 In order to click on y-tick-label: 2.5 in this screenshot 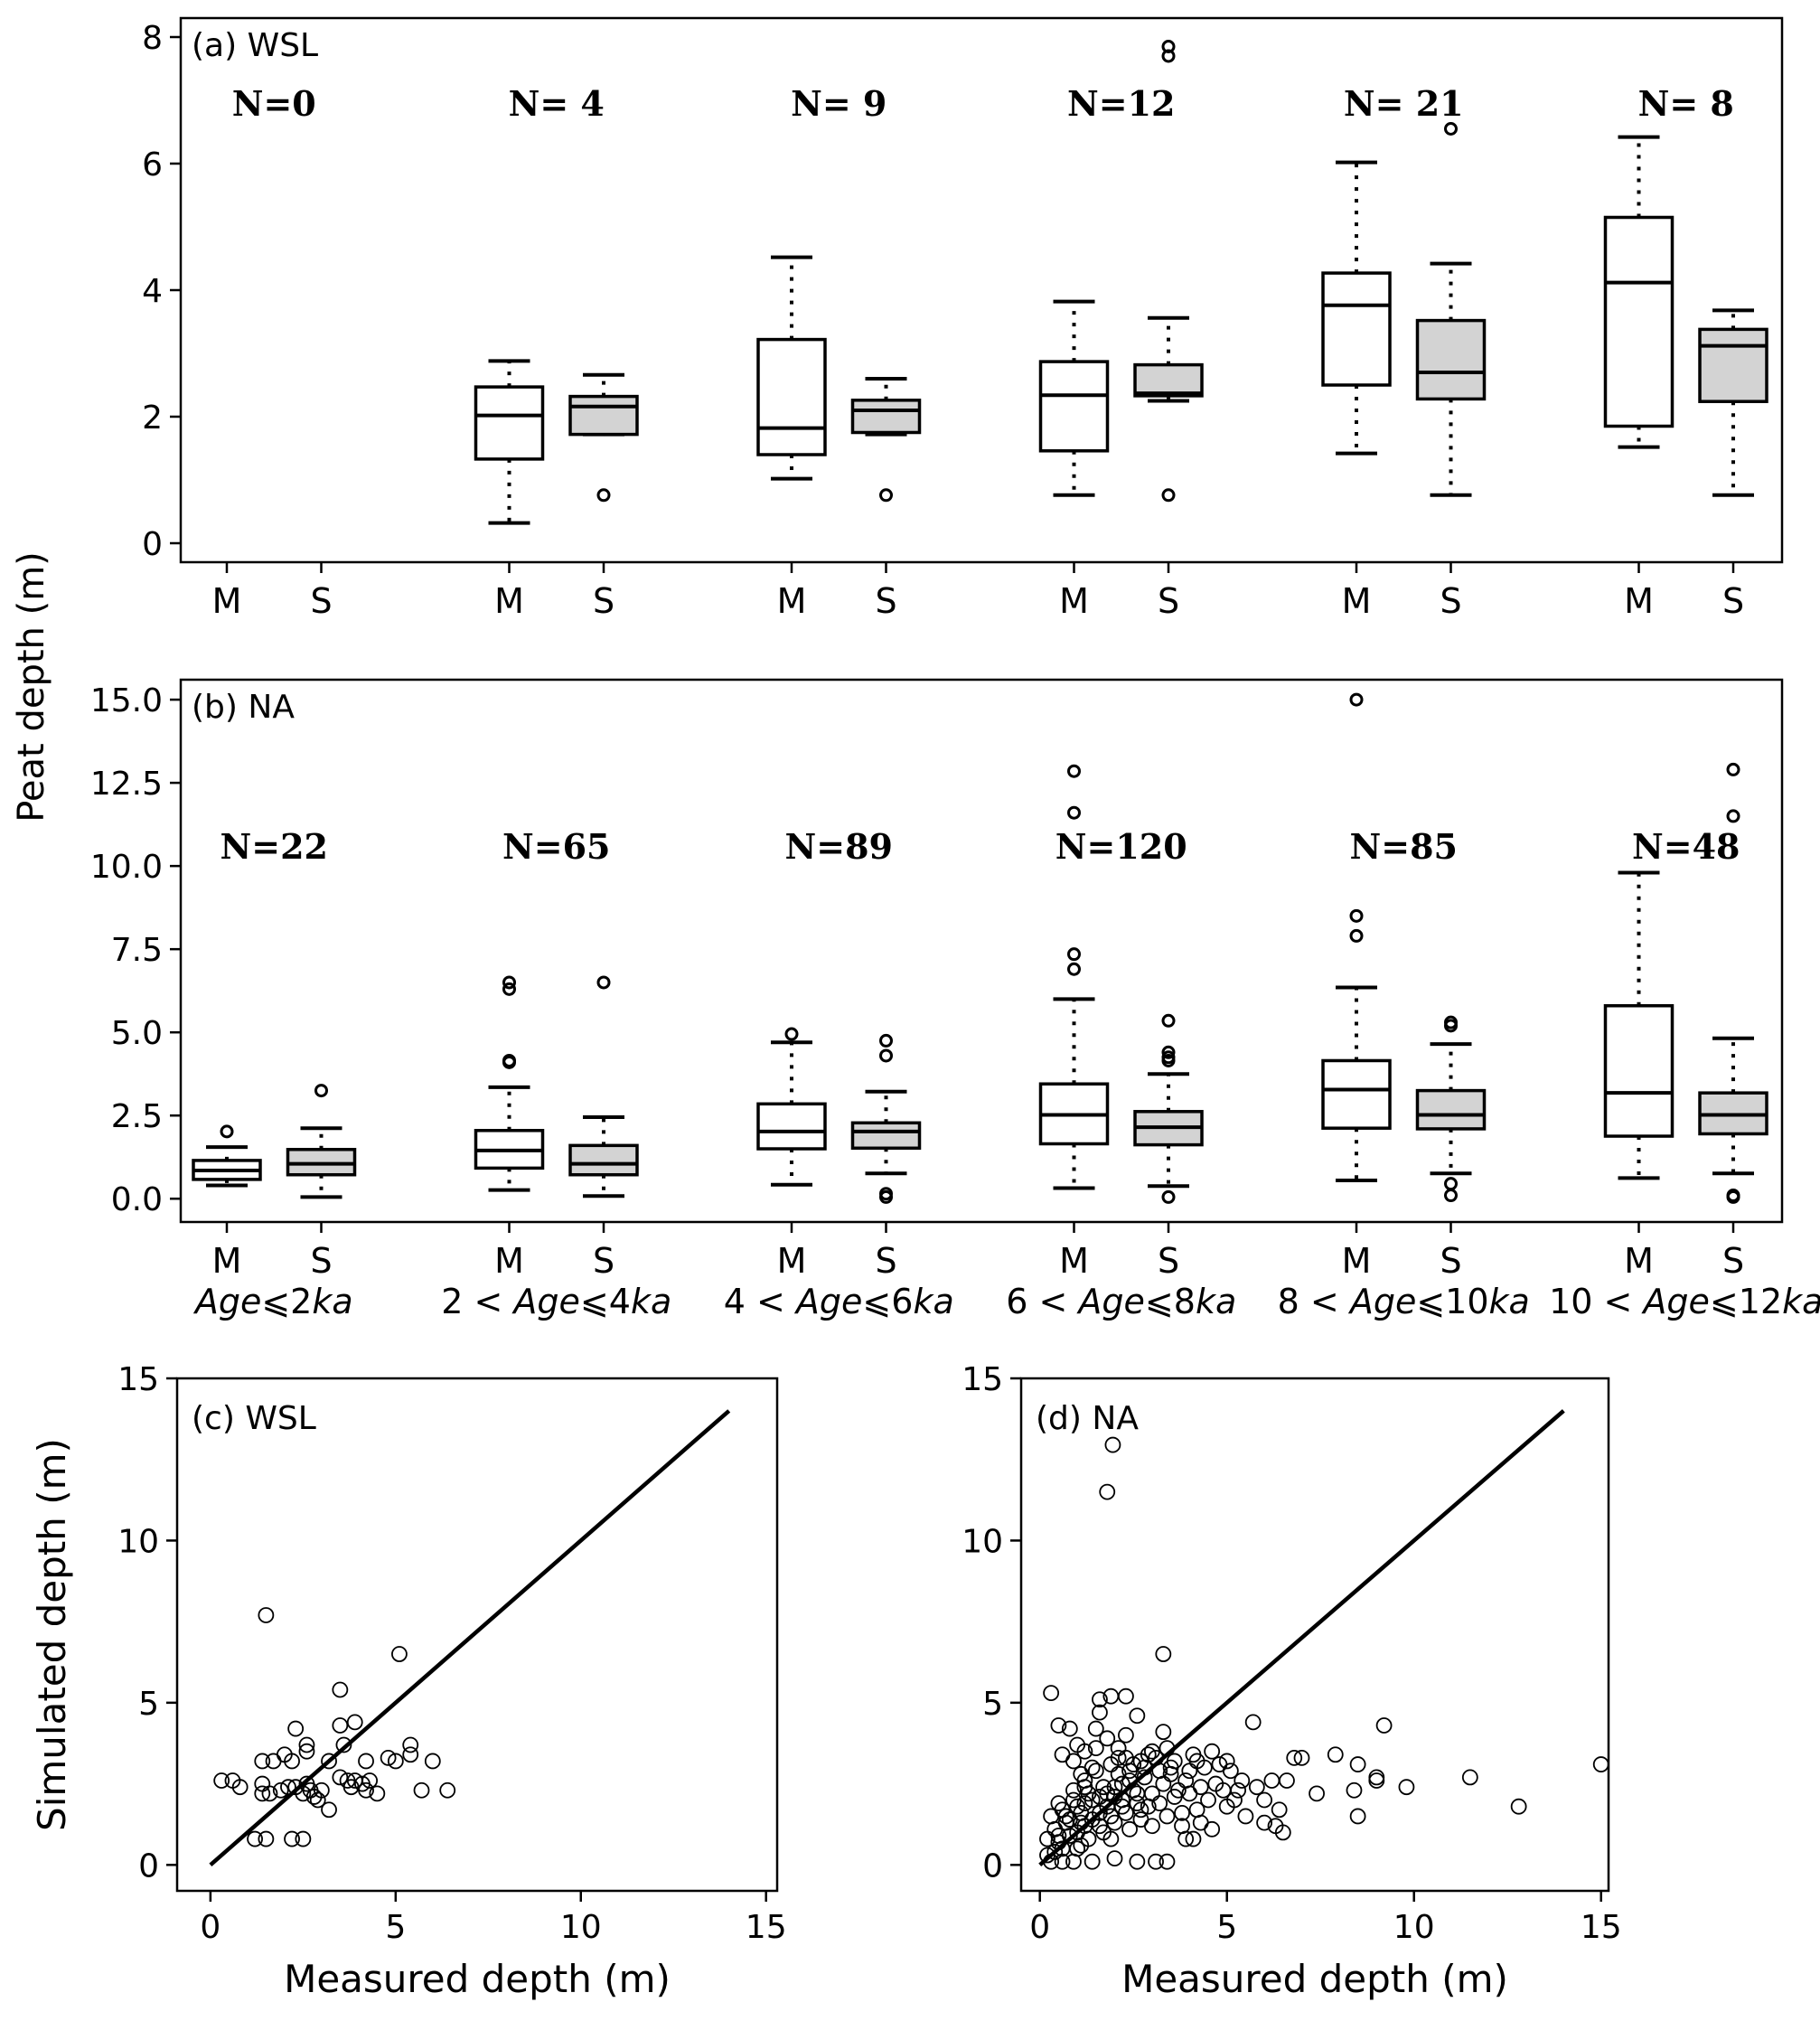, I will do `click(137, 1116)`.